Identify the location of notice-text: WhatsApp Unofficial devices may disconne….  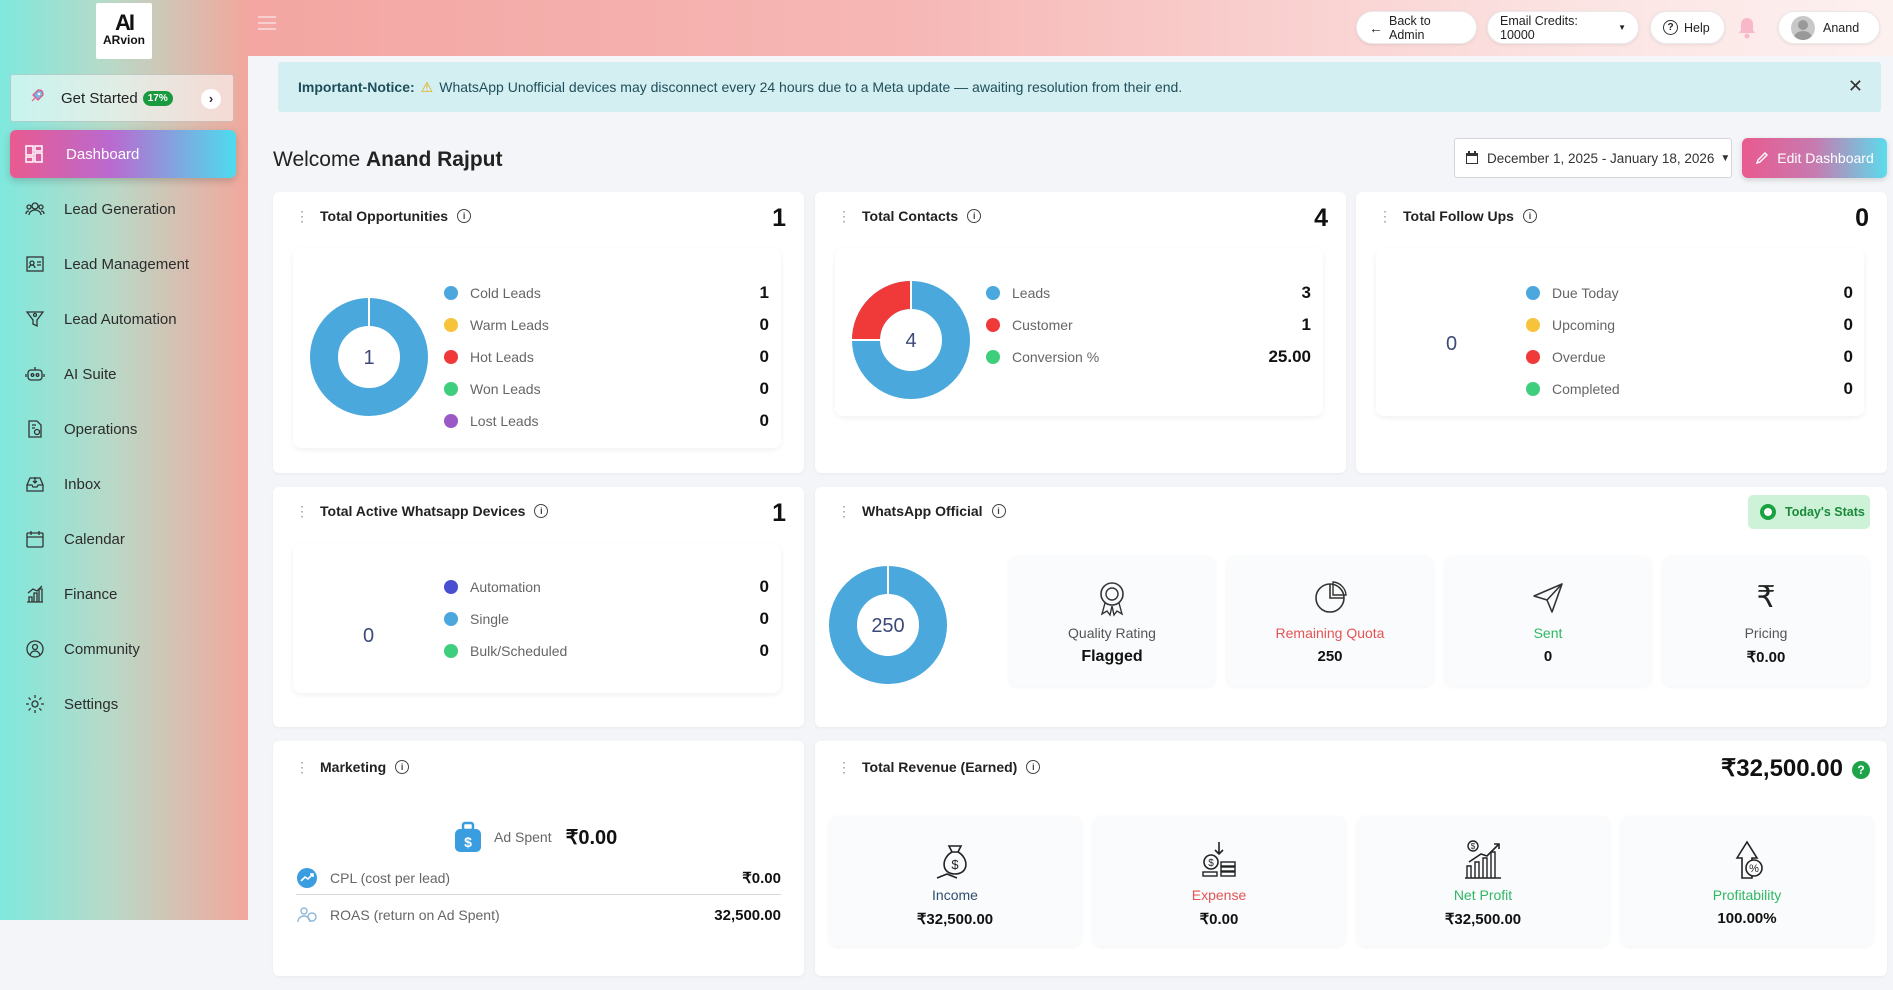
(811, 87).